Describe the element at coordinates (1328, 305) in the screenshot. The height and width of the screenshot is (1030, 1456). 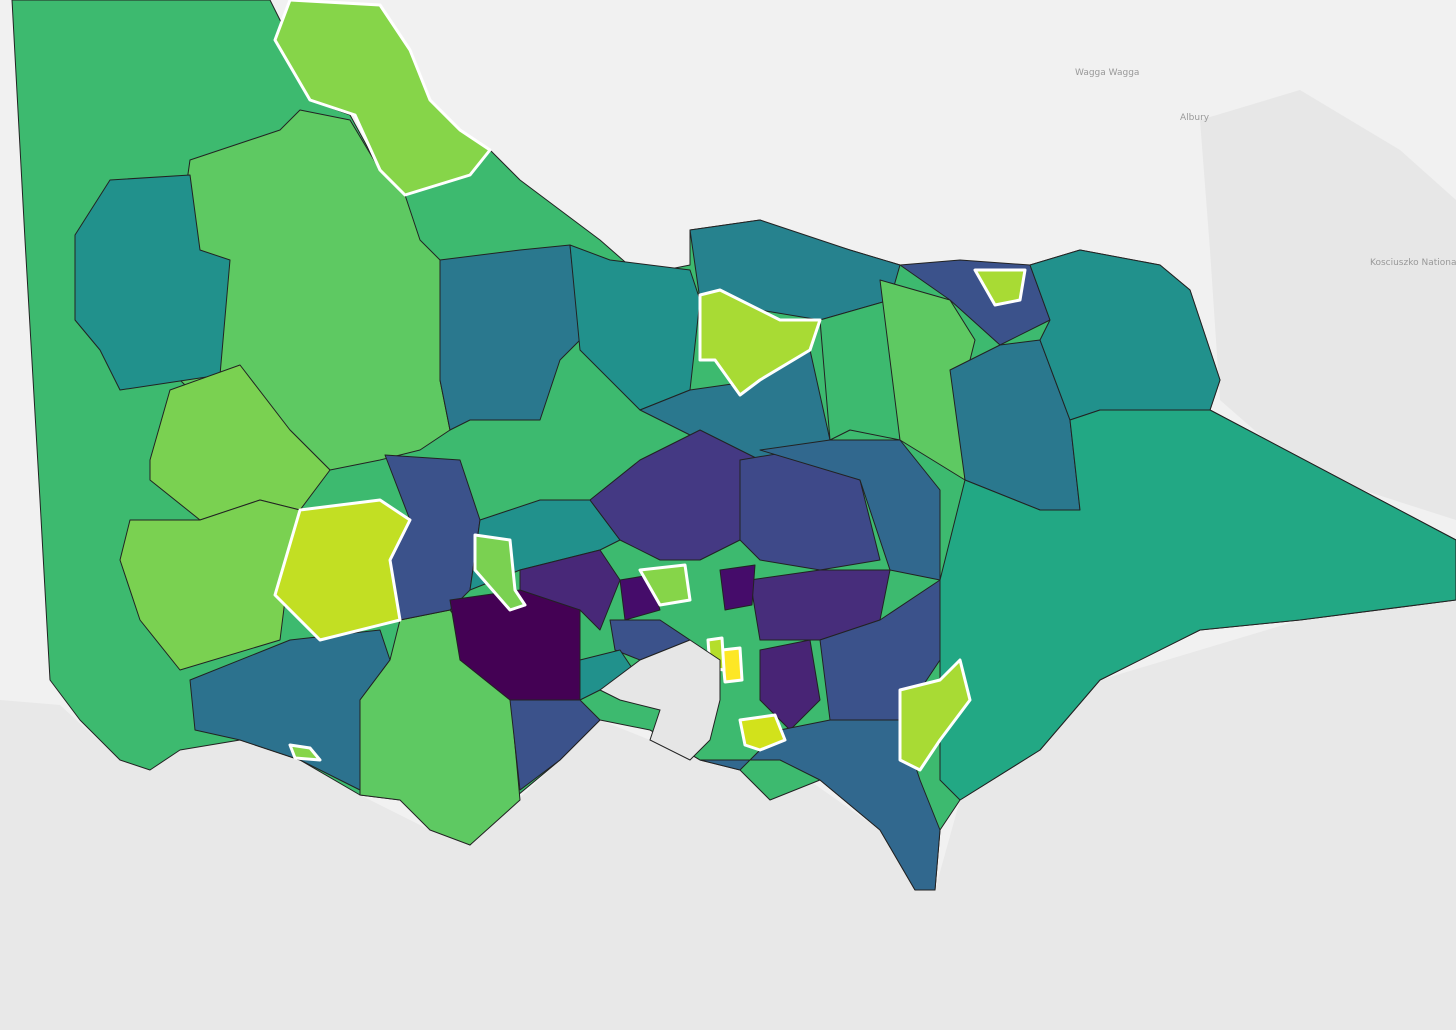
I see `terrain-shading` at that location.